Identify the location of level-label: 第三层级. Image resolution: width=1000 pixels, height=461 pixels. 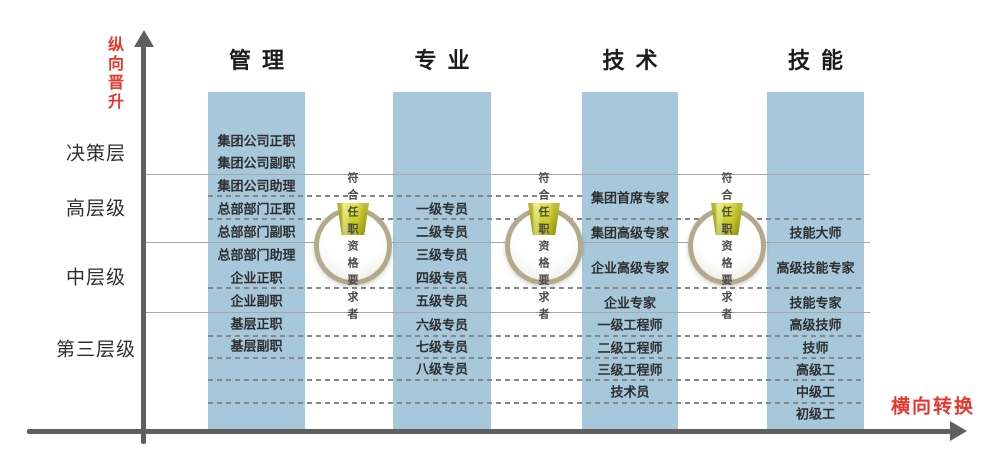
(96, 350).